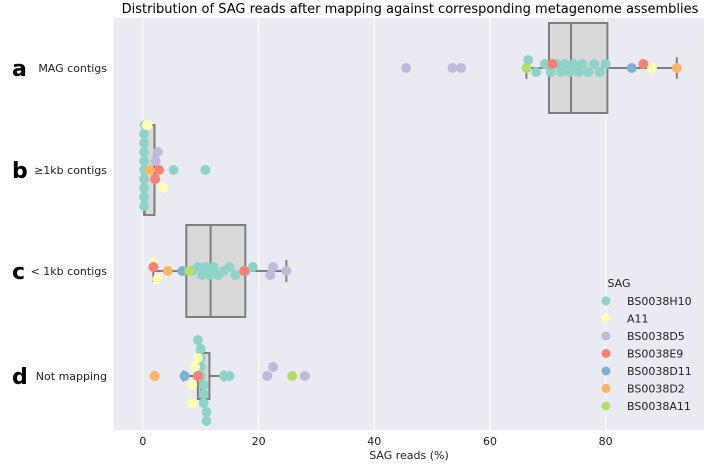  Describe the element at coordinates (19, 69) in the screenshot. I see `panel-letter: a` at that location.